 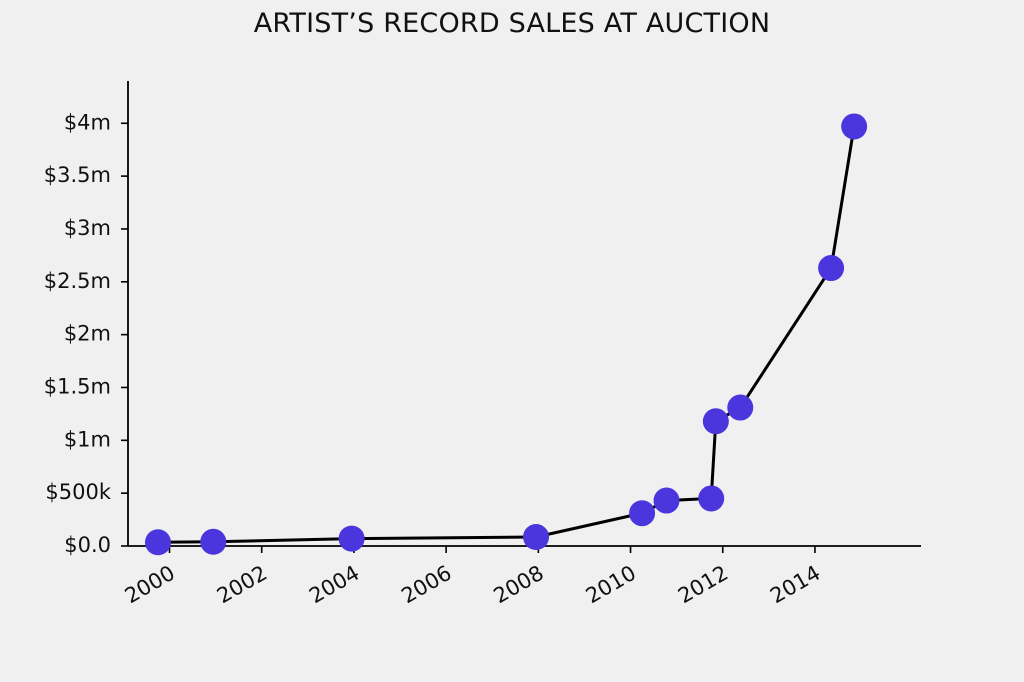 What do you see at coordinates (703, 585) in the screenshot?
I see `x-tick-label: 2012` at bounding box center [703, 585].